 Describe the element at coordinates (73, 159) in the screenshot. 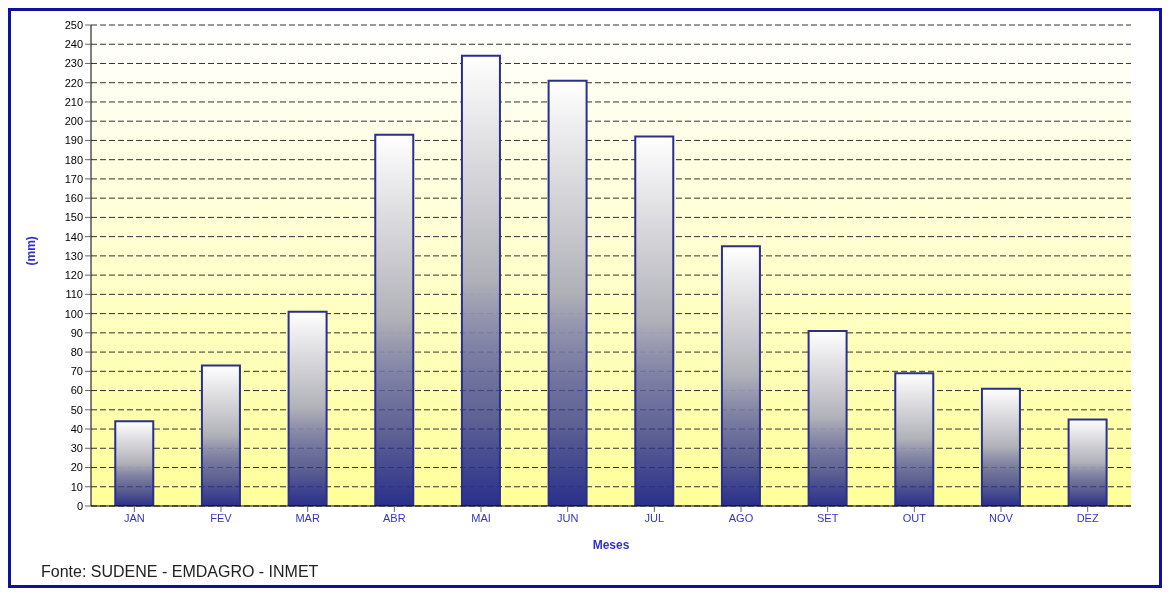

I see `y-tick-label: 180` at that location.